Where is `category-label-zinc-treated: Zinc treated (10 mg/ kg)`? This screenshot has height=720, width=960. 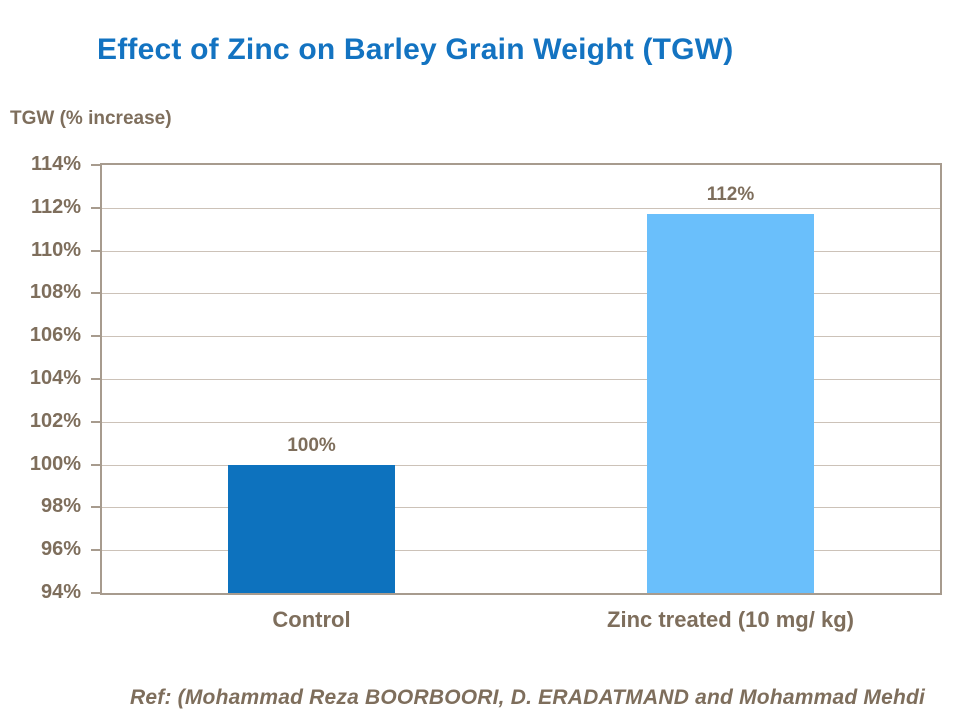
category-label-zinc-treated: Zinc treated (10 mg/ kg) is located at coordinates (730, 619).